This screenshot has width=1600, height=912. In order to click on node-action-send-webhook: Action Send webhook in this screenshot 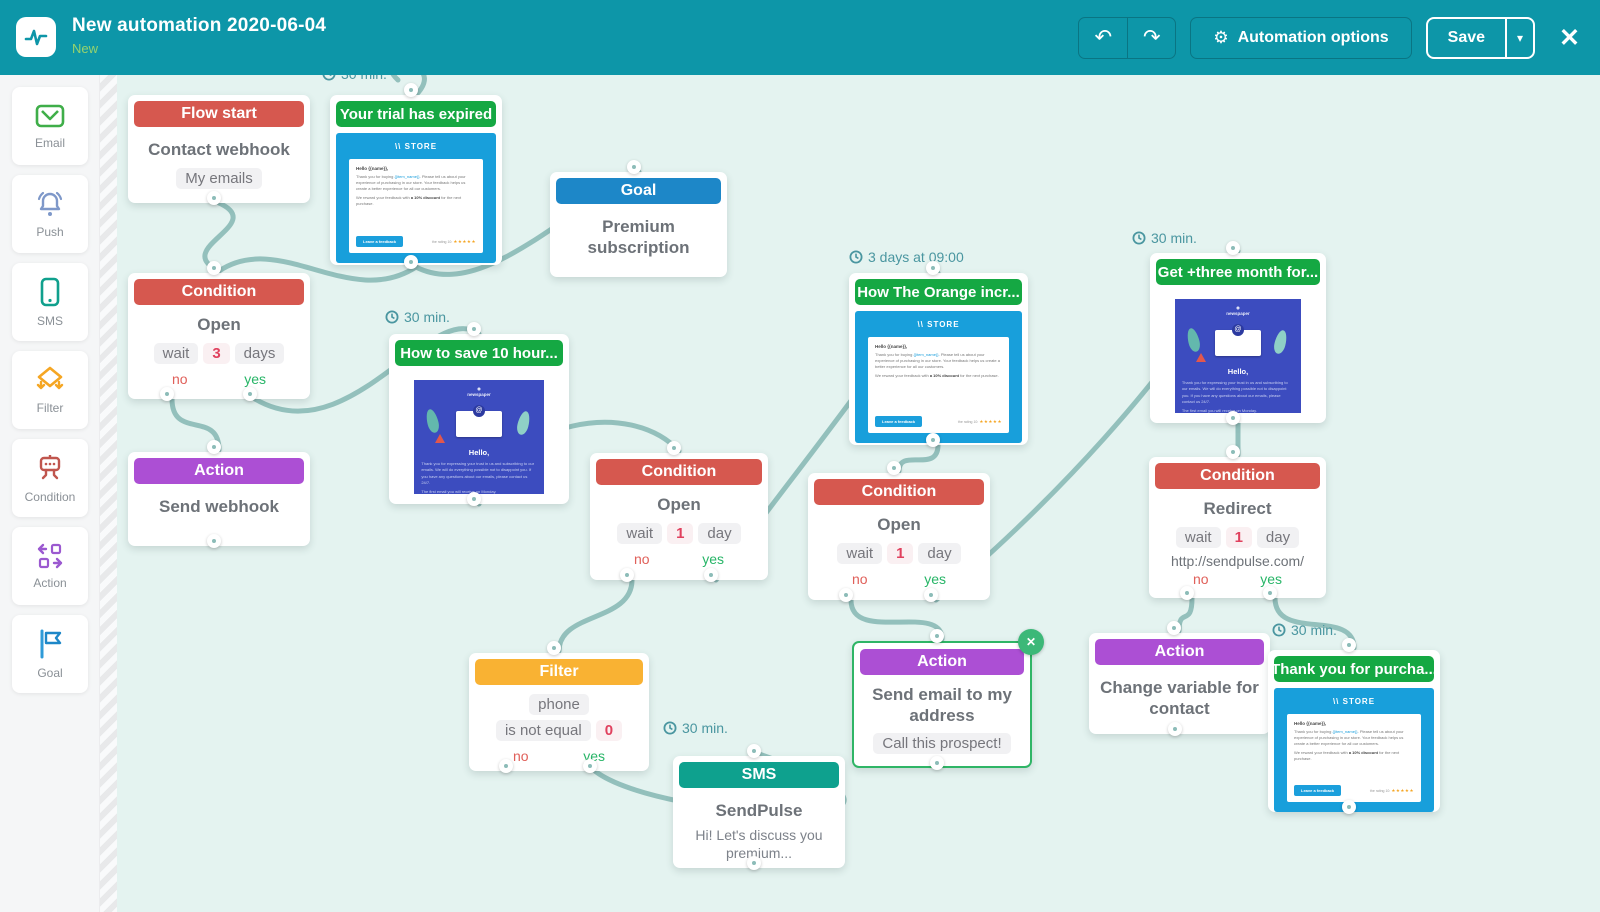, I will do `click(219, 499)`.